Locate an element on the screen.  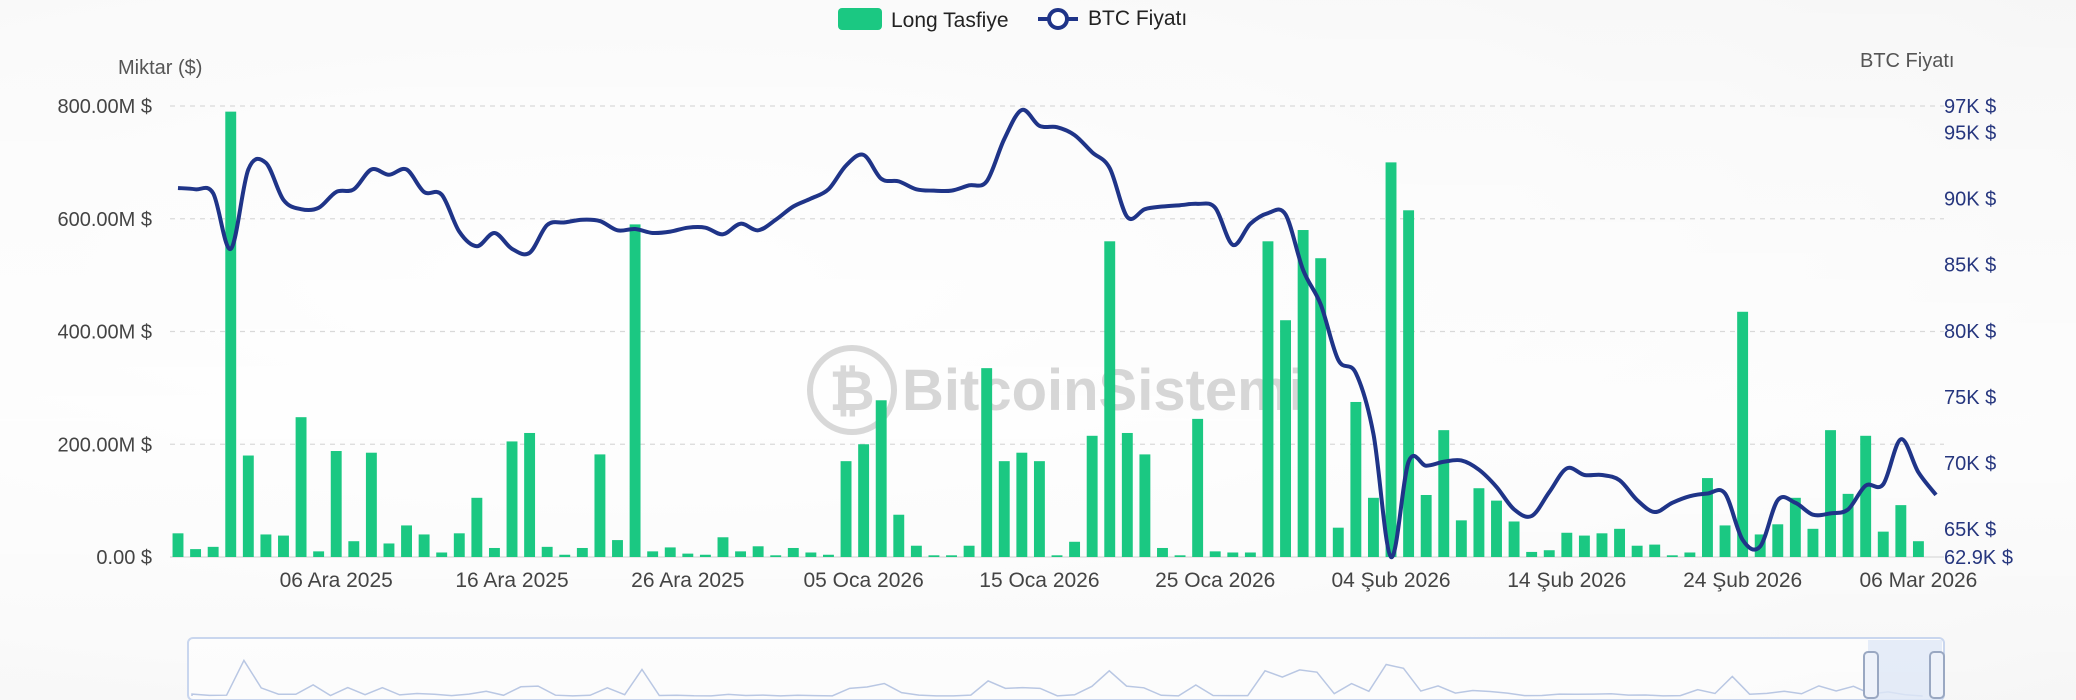
legend-item-long-tasfiye: Long Tasfiye is located at coordinates (923, 20).